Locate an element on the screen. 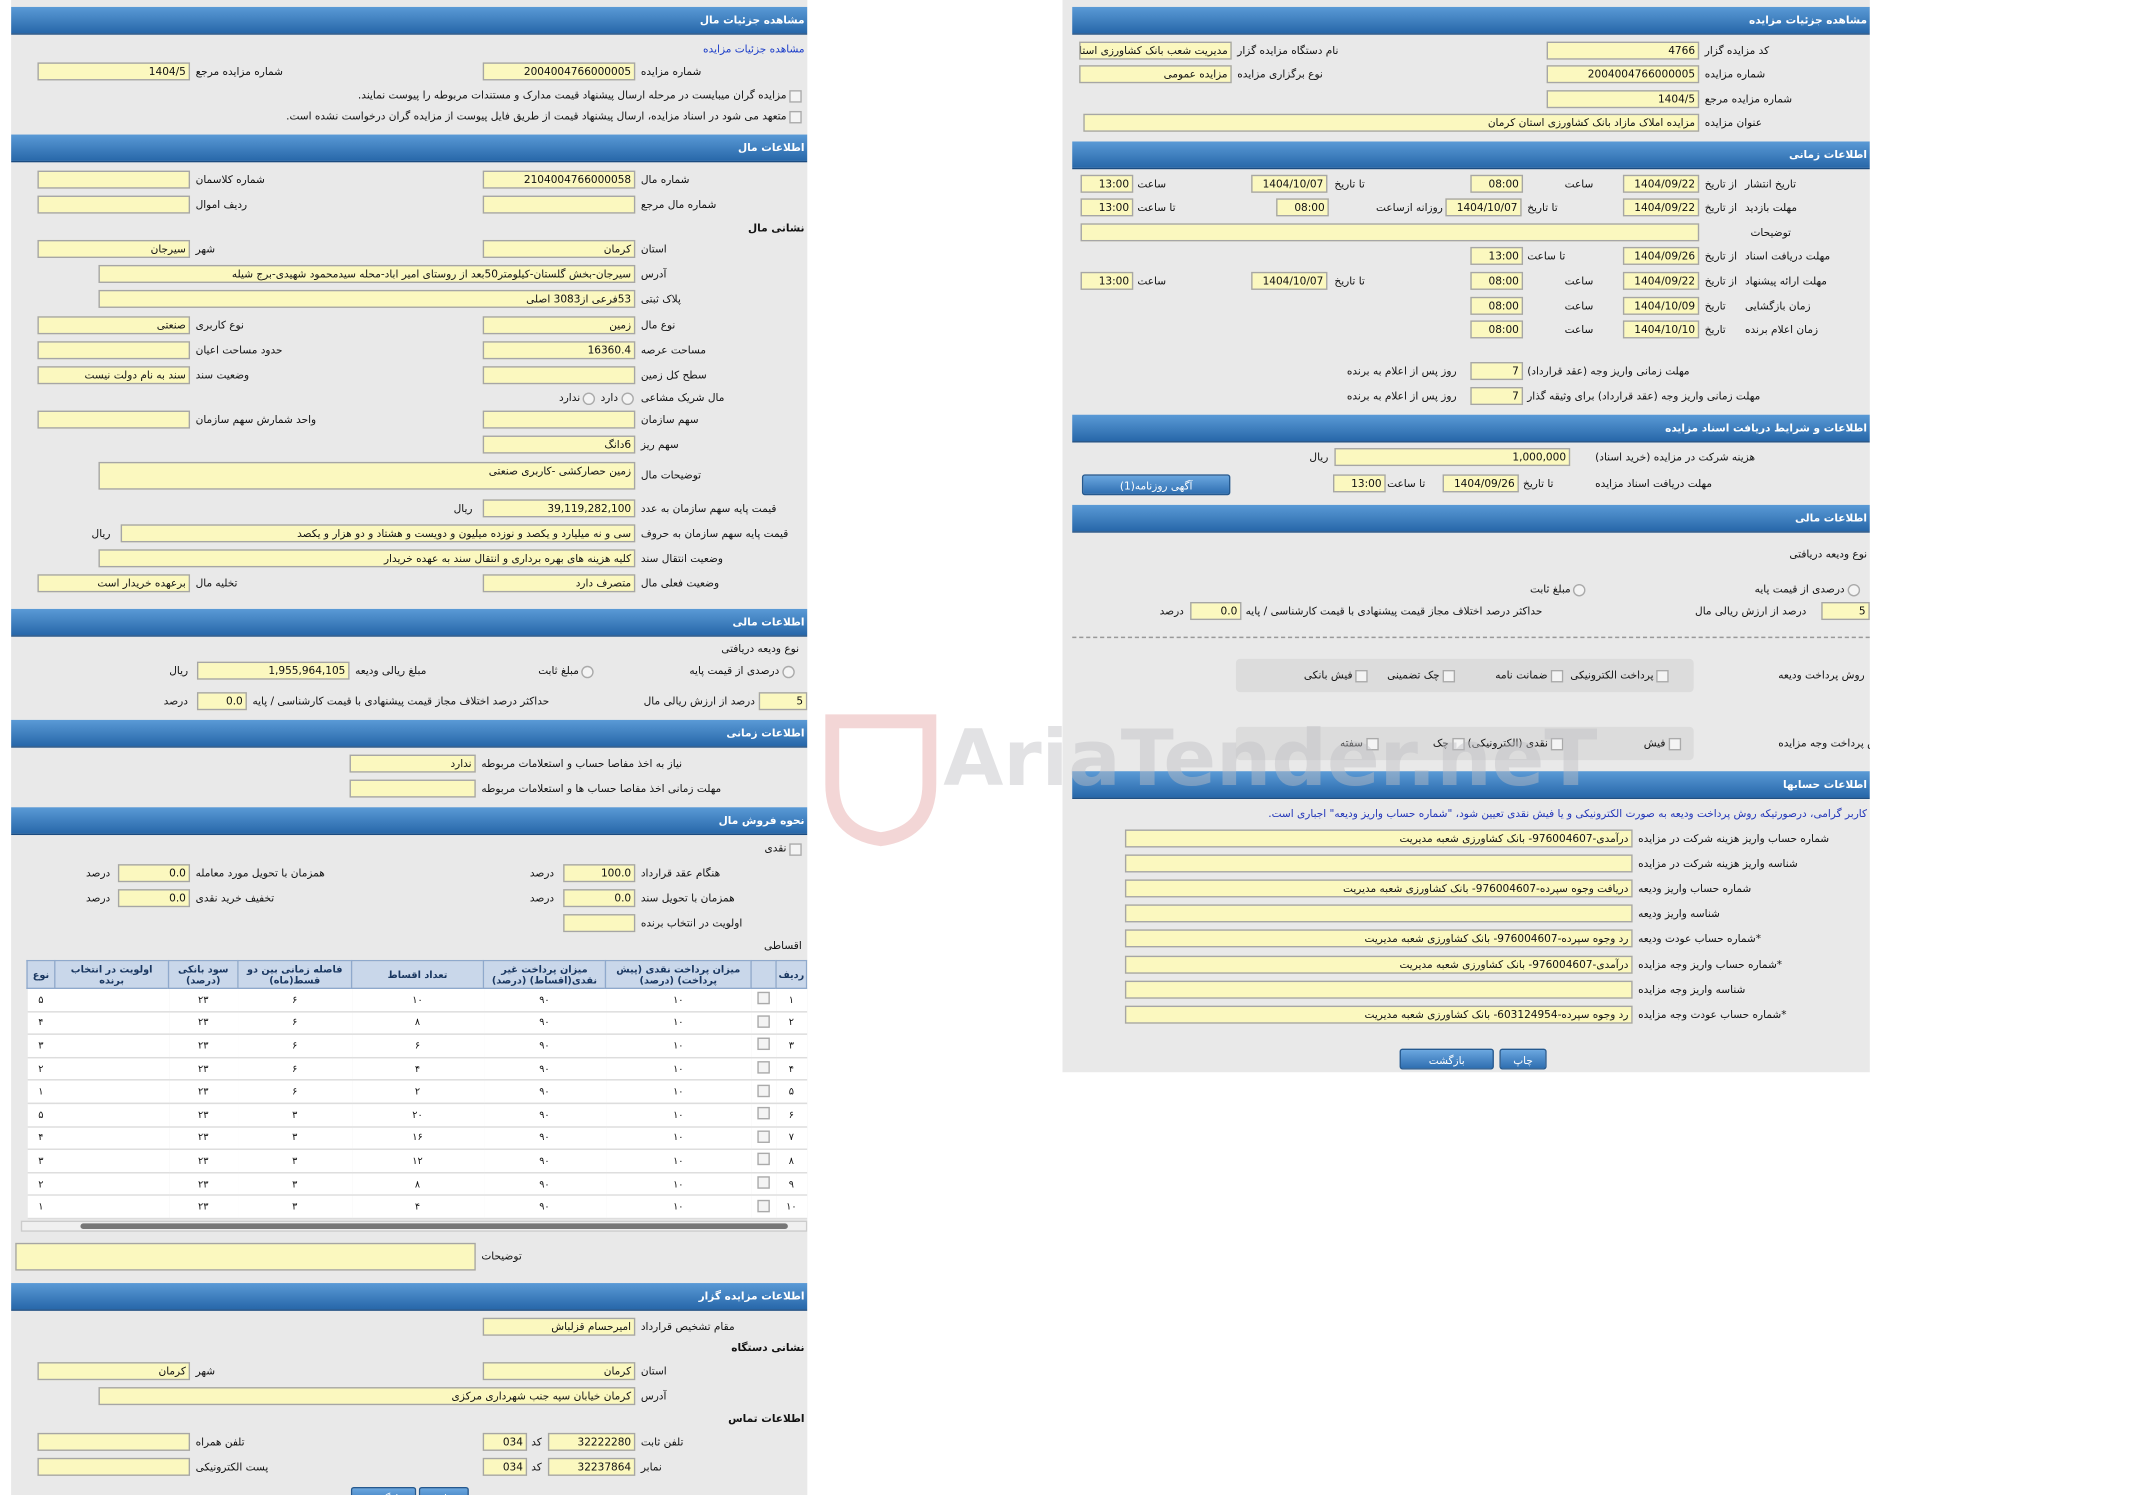 The width and height of the screenshot is (2150, 1495). field-label: مبلغ ریالی ودیعه is located at coordinates (391, 670).